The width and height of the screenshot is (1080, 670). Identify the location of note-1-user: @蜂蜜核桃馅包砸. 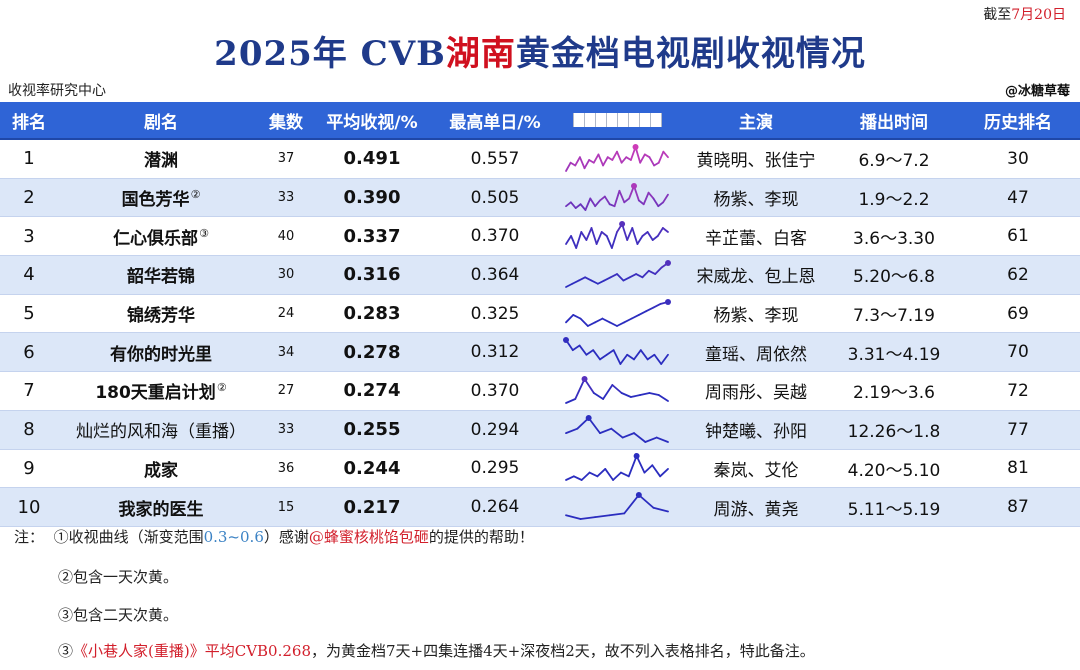
(368, 537).